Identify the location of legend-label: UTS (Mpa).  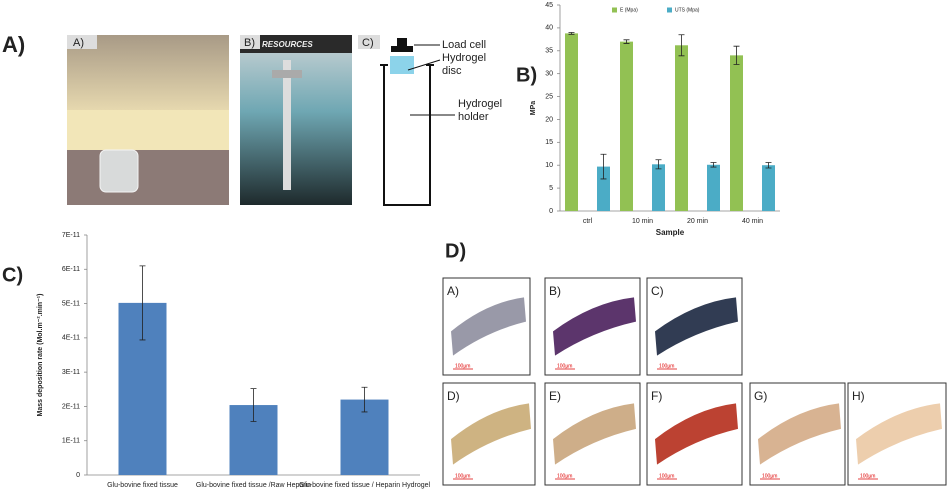
(687, 10).